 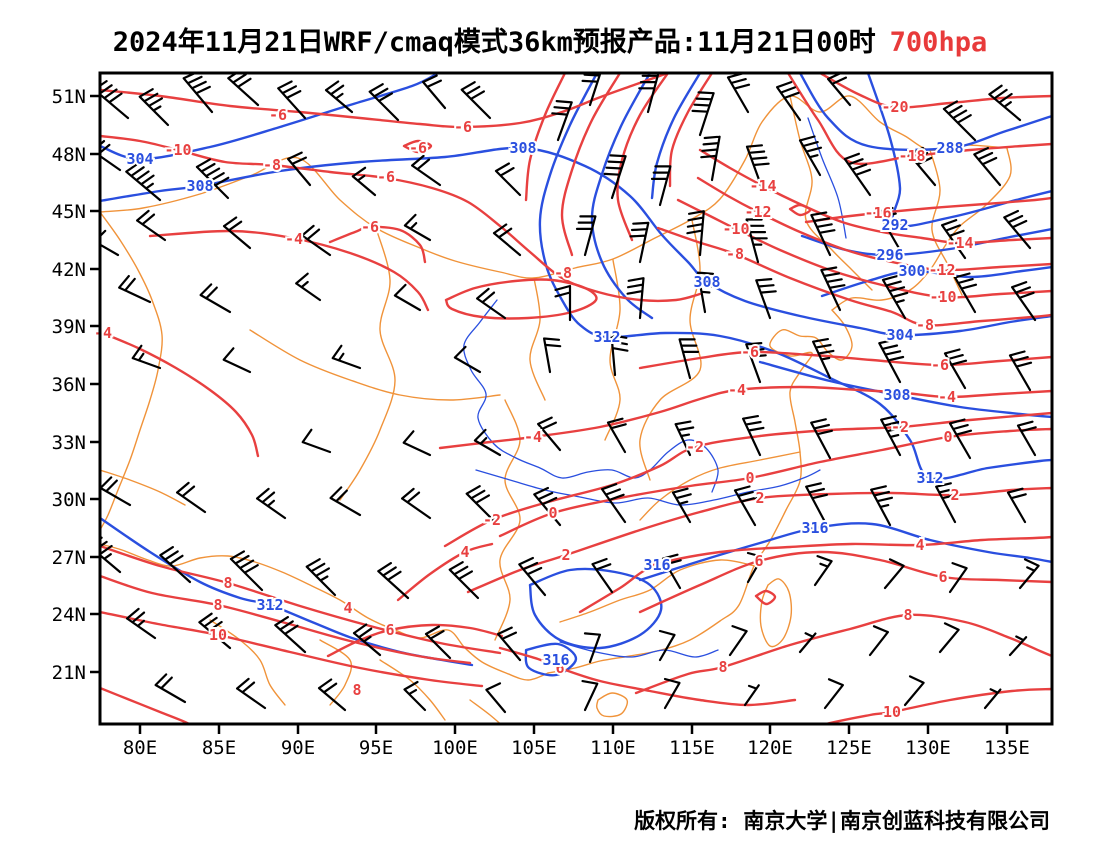 I want to click on y-axis-label: 24N, so click(x=69, y=615).